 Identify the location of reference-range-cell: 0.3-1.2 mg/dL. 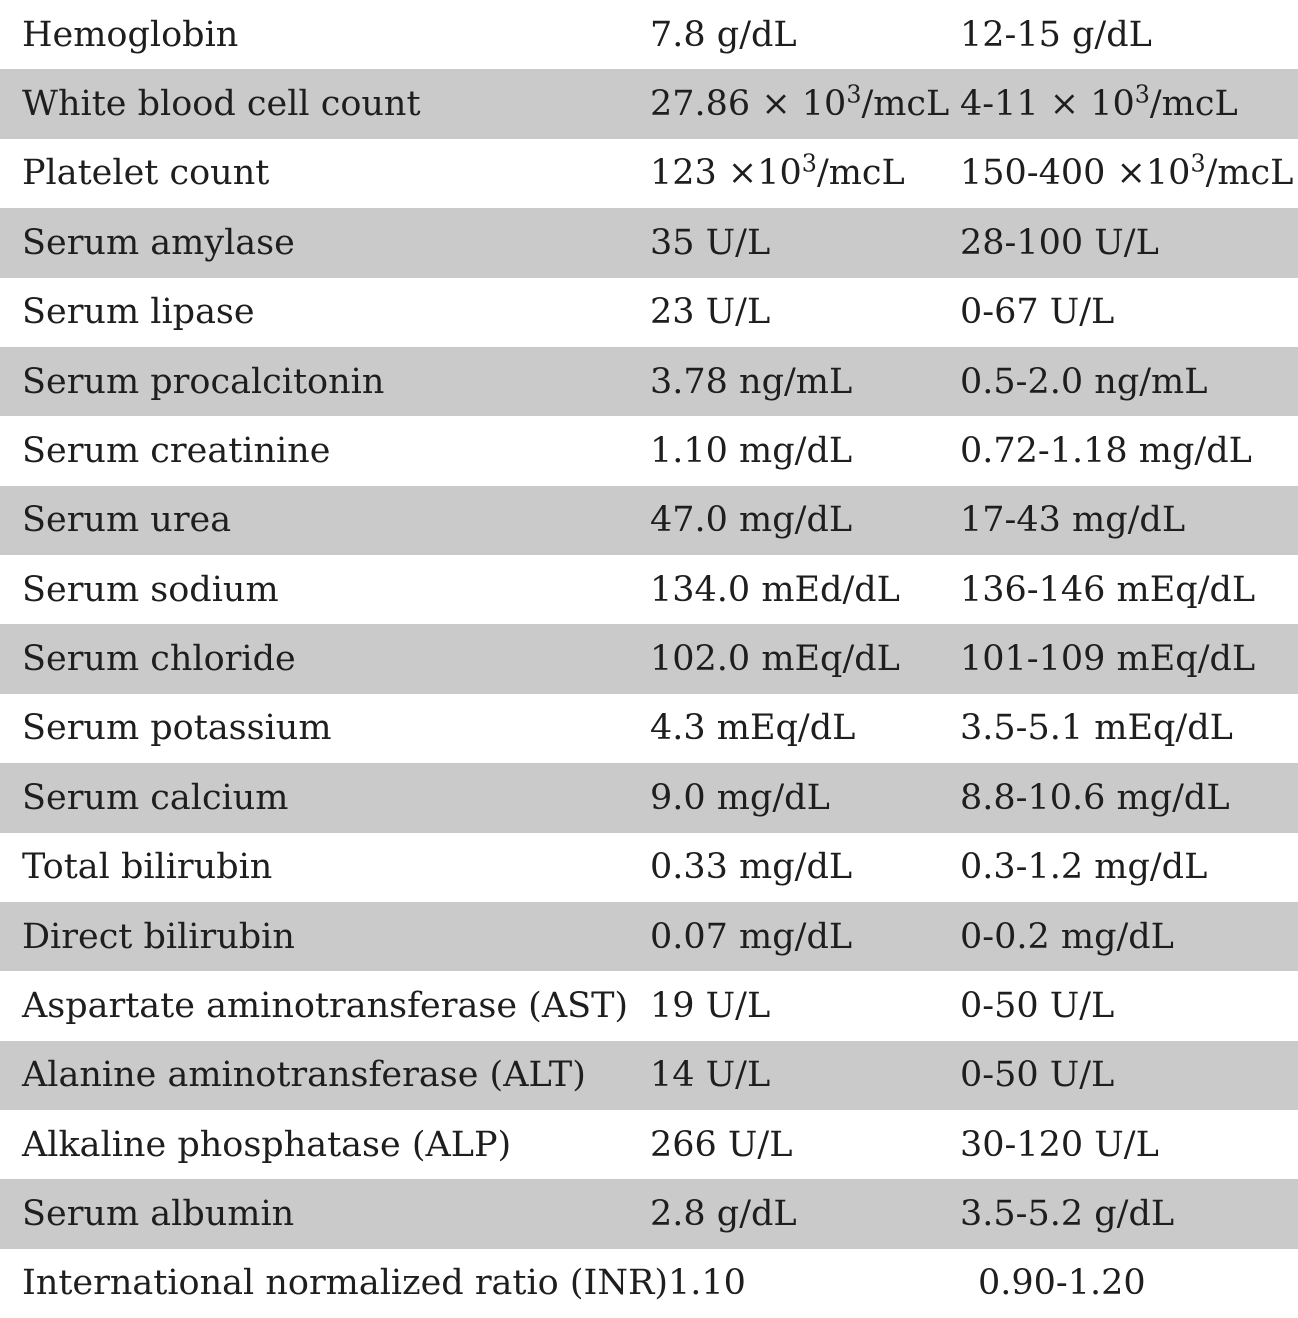
(1084, 867).